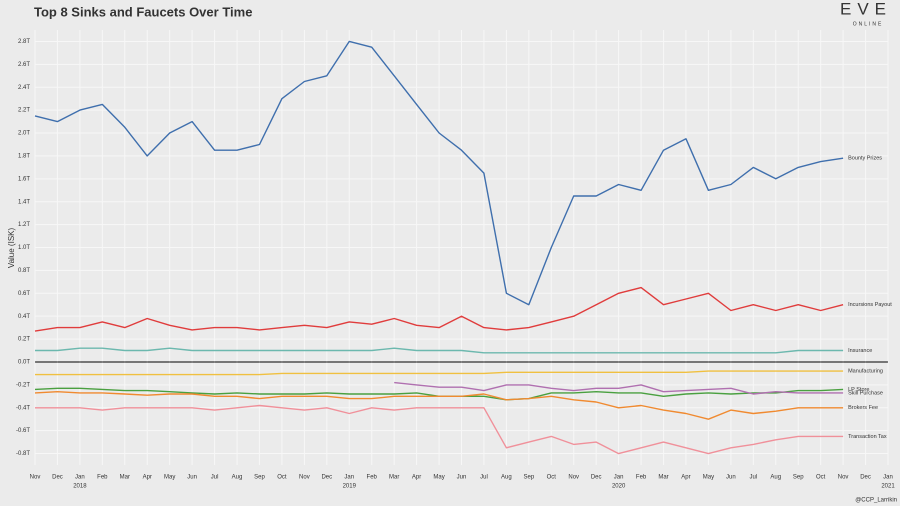 This screenshot has height=506, width=900. What do you see at coordinates (24, 294) in the screenshot?
I see `y-tick-label: 0.6T` at bounding box center [24, 294].